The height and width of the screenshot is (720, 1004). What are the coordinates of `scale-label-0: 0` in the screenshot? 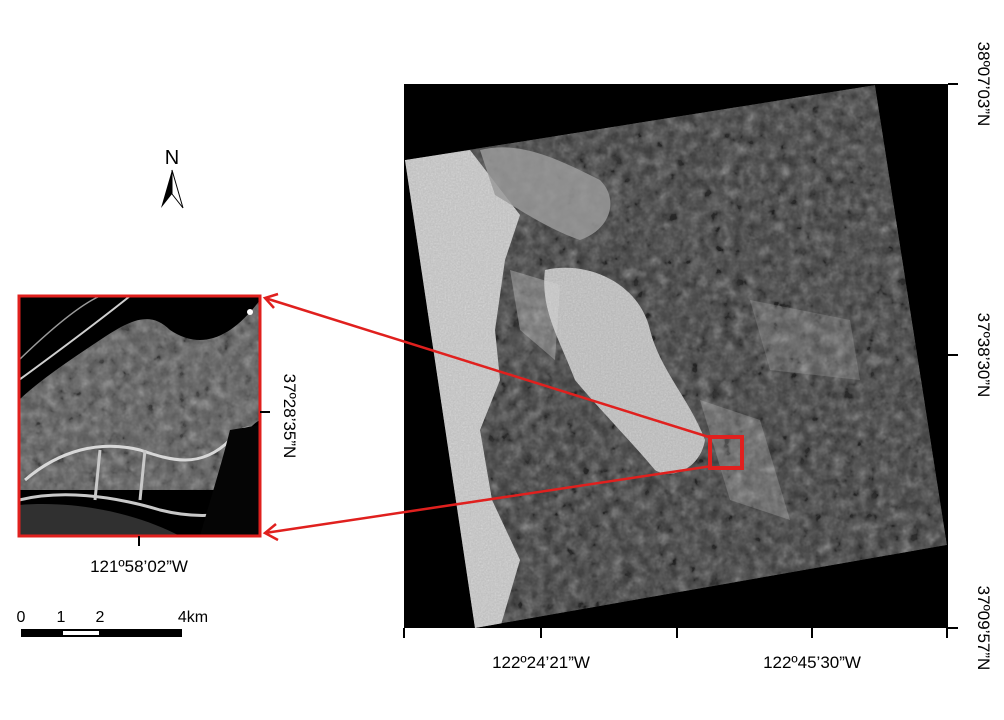 It's located at (21, 617).